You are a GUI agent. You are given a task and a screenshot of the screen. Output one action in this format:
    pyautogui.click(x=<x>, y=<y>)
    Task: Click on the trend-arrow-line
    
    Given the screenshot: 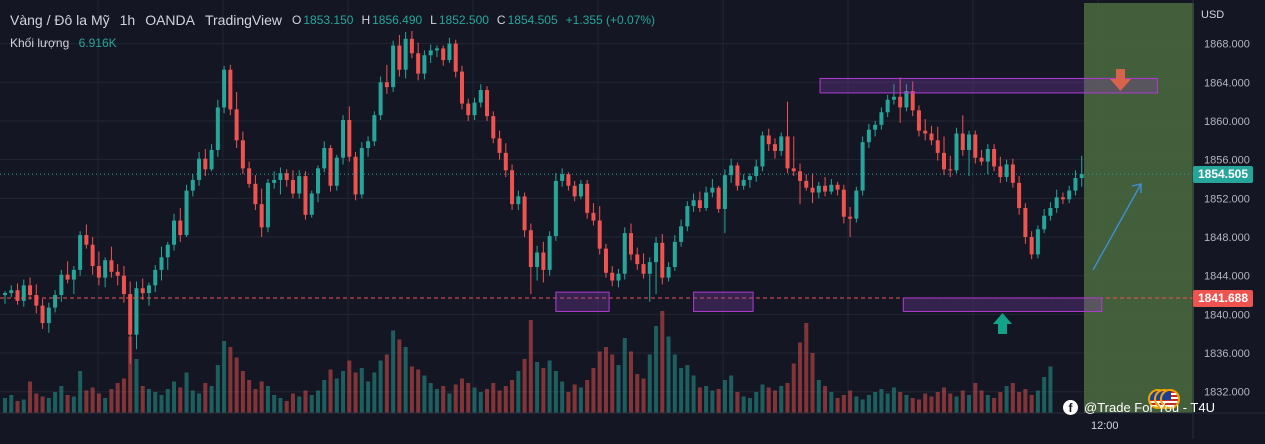 What is the action you would take?
    pyautogui.click(x=1117, y=227)
    